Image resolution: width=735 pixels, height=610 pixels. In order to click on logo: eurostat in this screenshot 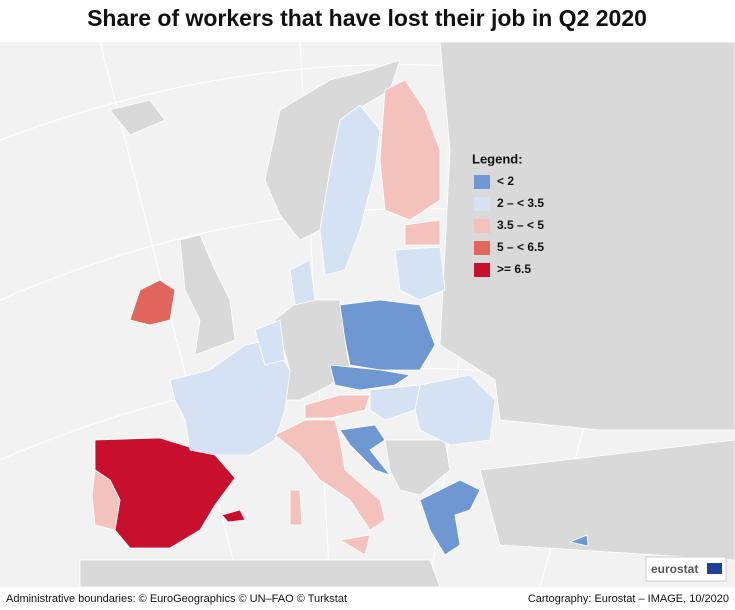, I will do `click(686, 569)`.